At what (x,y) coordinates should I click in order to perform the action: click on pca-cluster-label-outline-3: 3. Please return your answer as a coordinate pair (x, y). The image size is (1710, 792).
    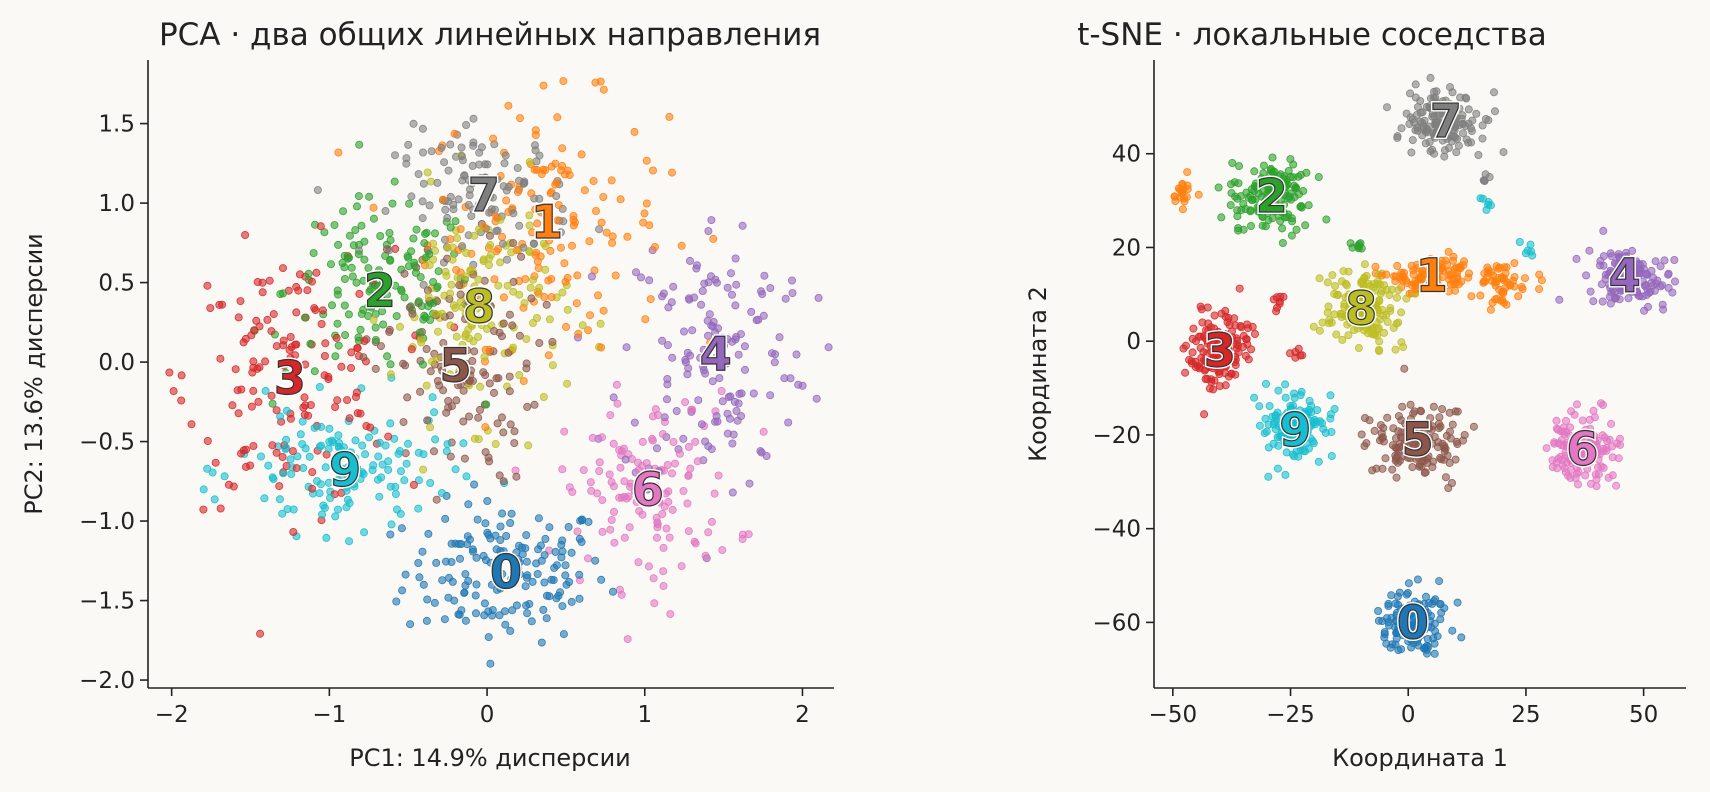
    Looking at the image, I should click on (290, 378).